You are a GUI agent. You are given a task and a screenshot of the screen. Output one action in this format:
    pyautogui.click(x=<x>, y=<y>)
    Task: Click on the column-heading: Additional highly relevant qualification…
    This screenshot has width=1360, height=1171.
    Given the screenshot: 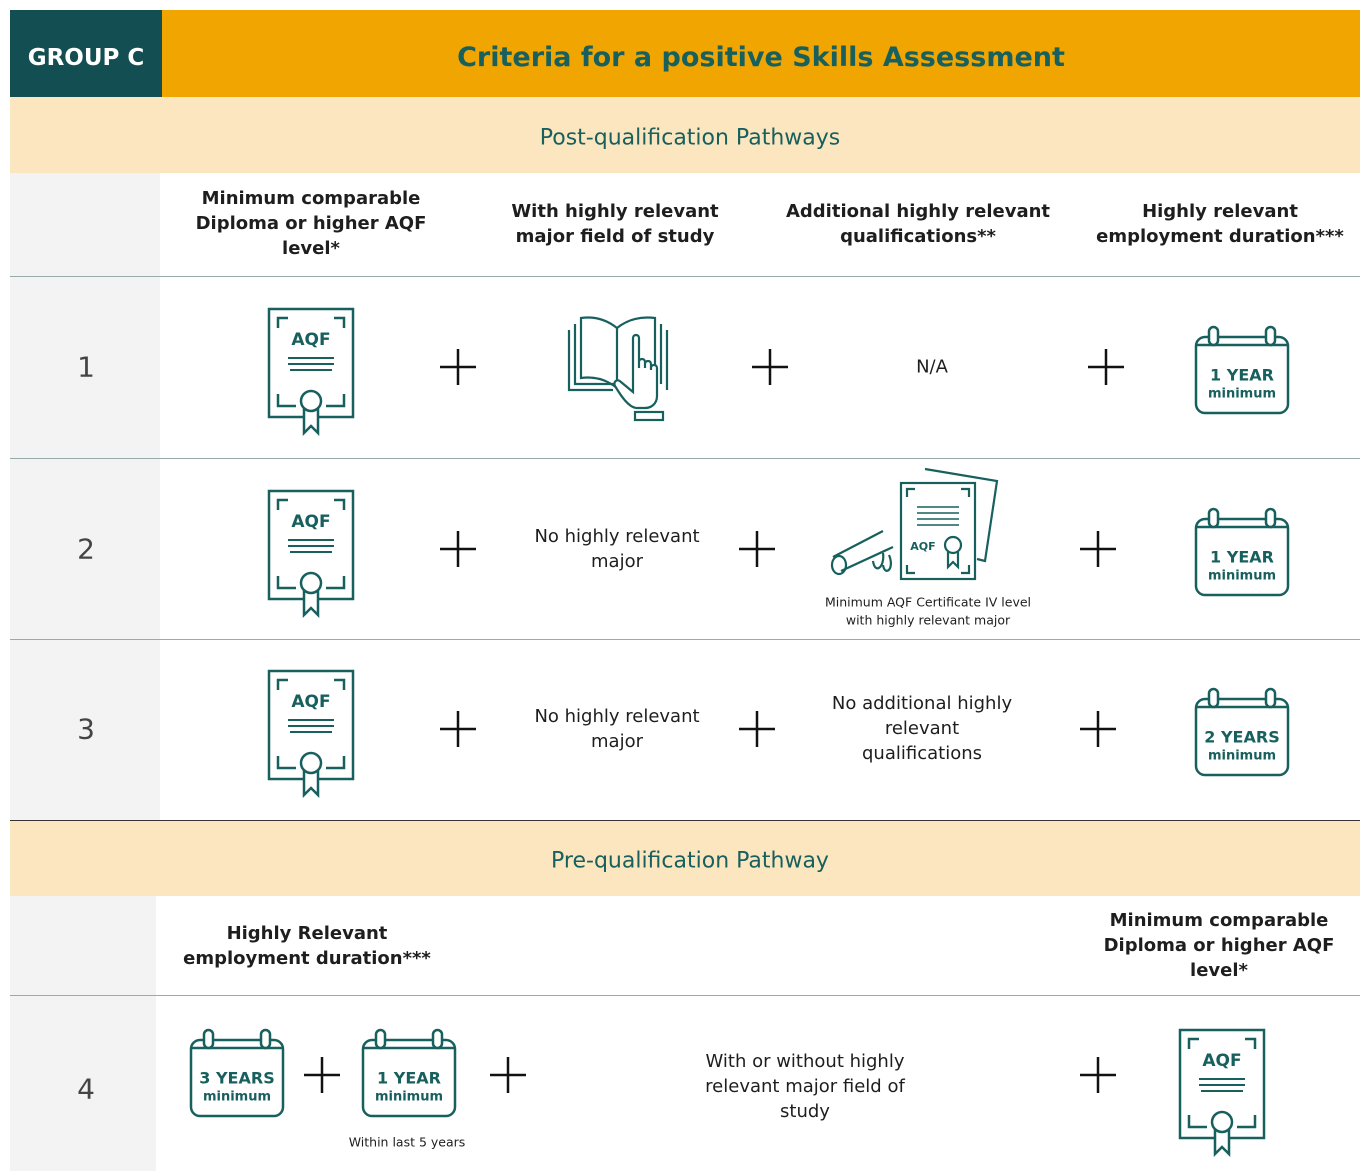 What is the action you would take?
    pyautogui.click(x=918, y=223)
    